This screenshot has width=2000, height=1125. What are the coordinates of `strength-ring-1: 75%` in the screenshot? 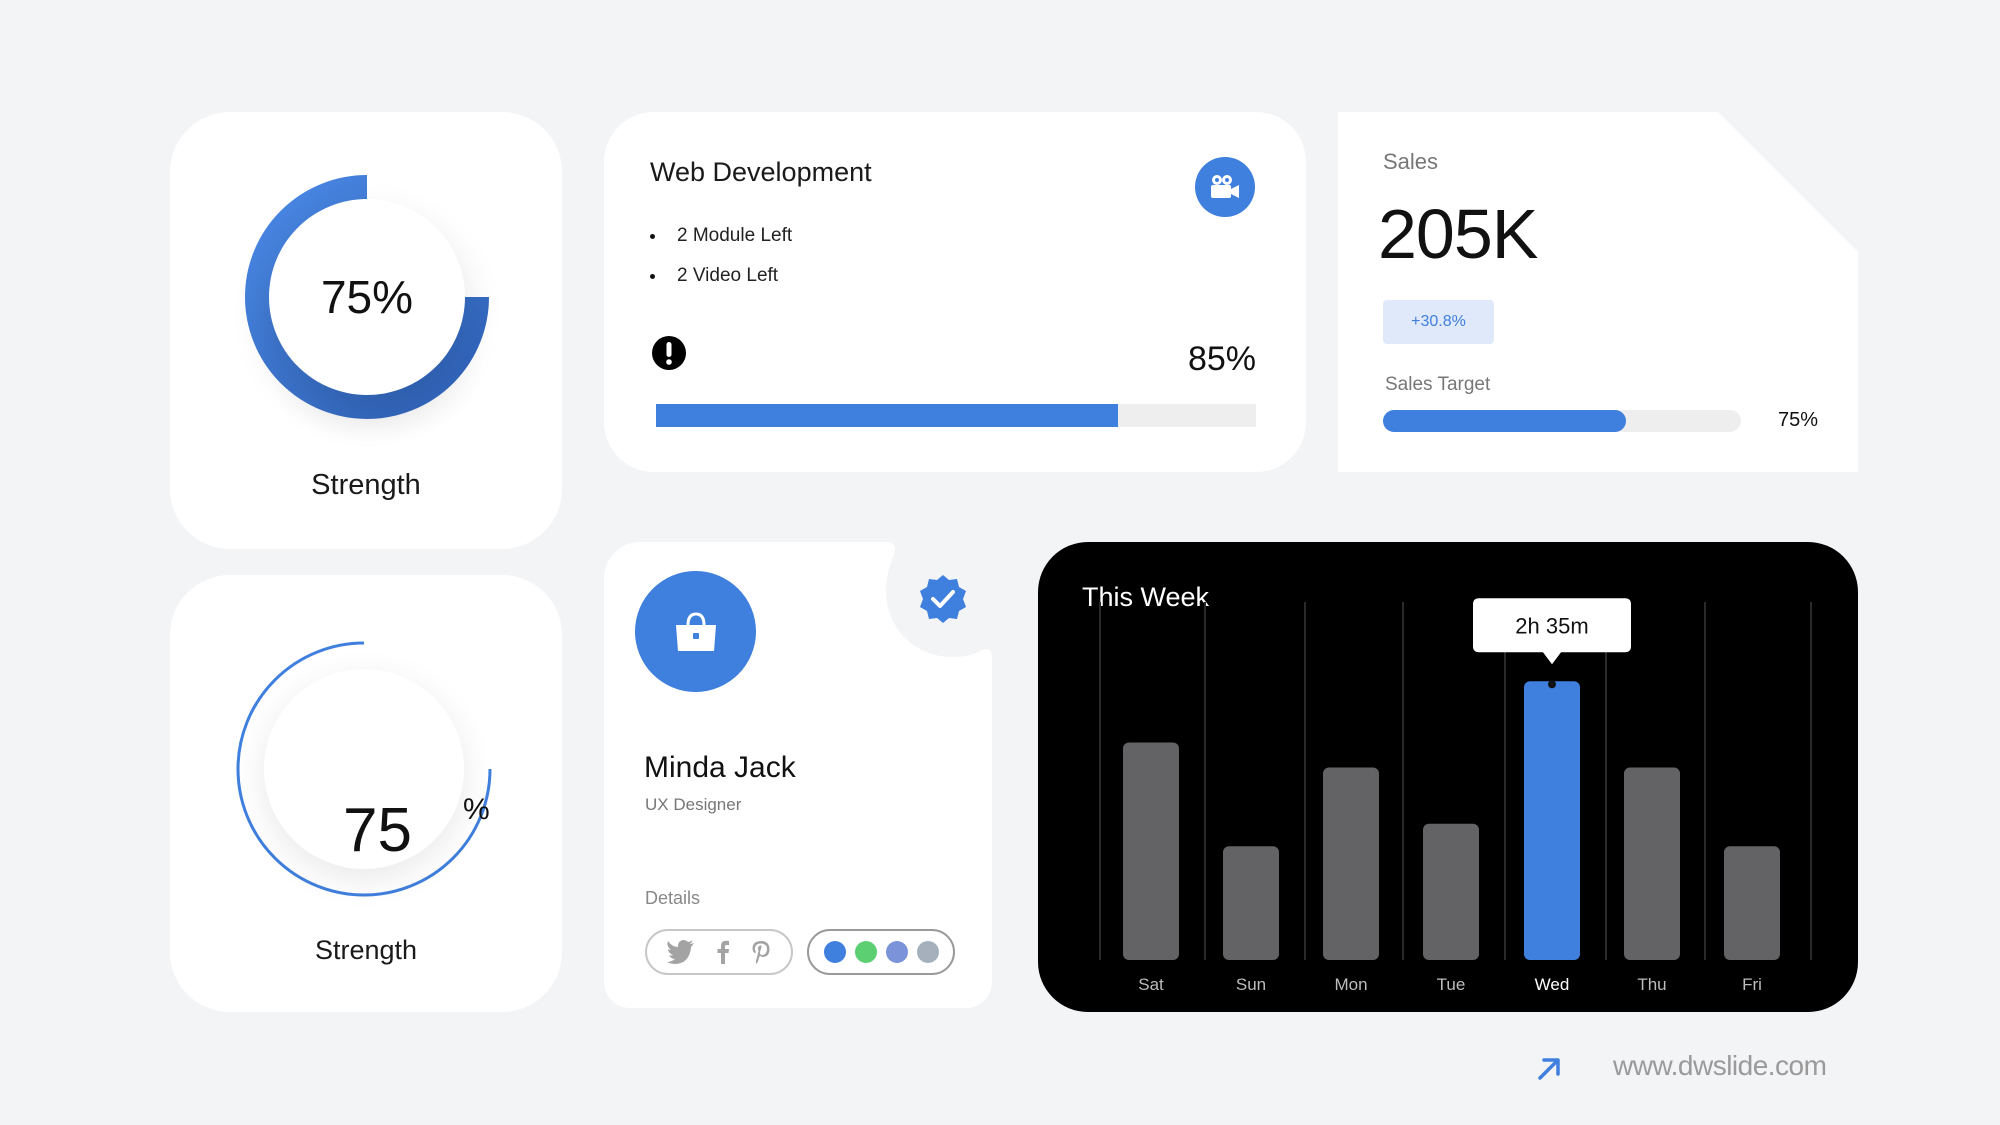 It's located at (367, 310).